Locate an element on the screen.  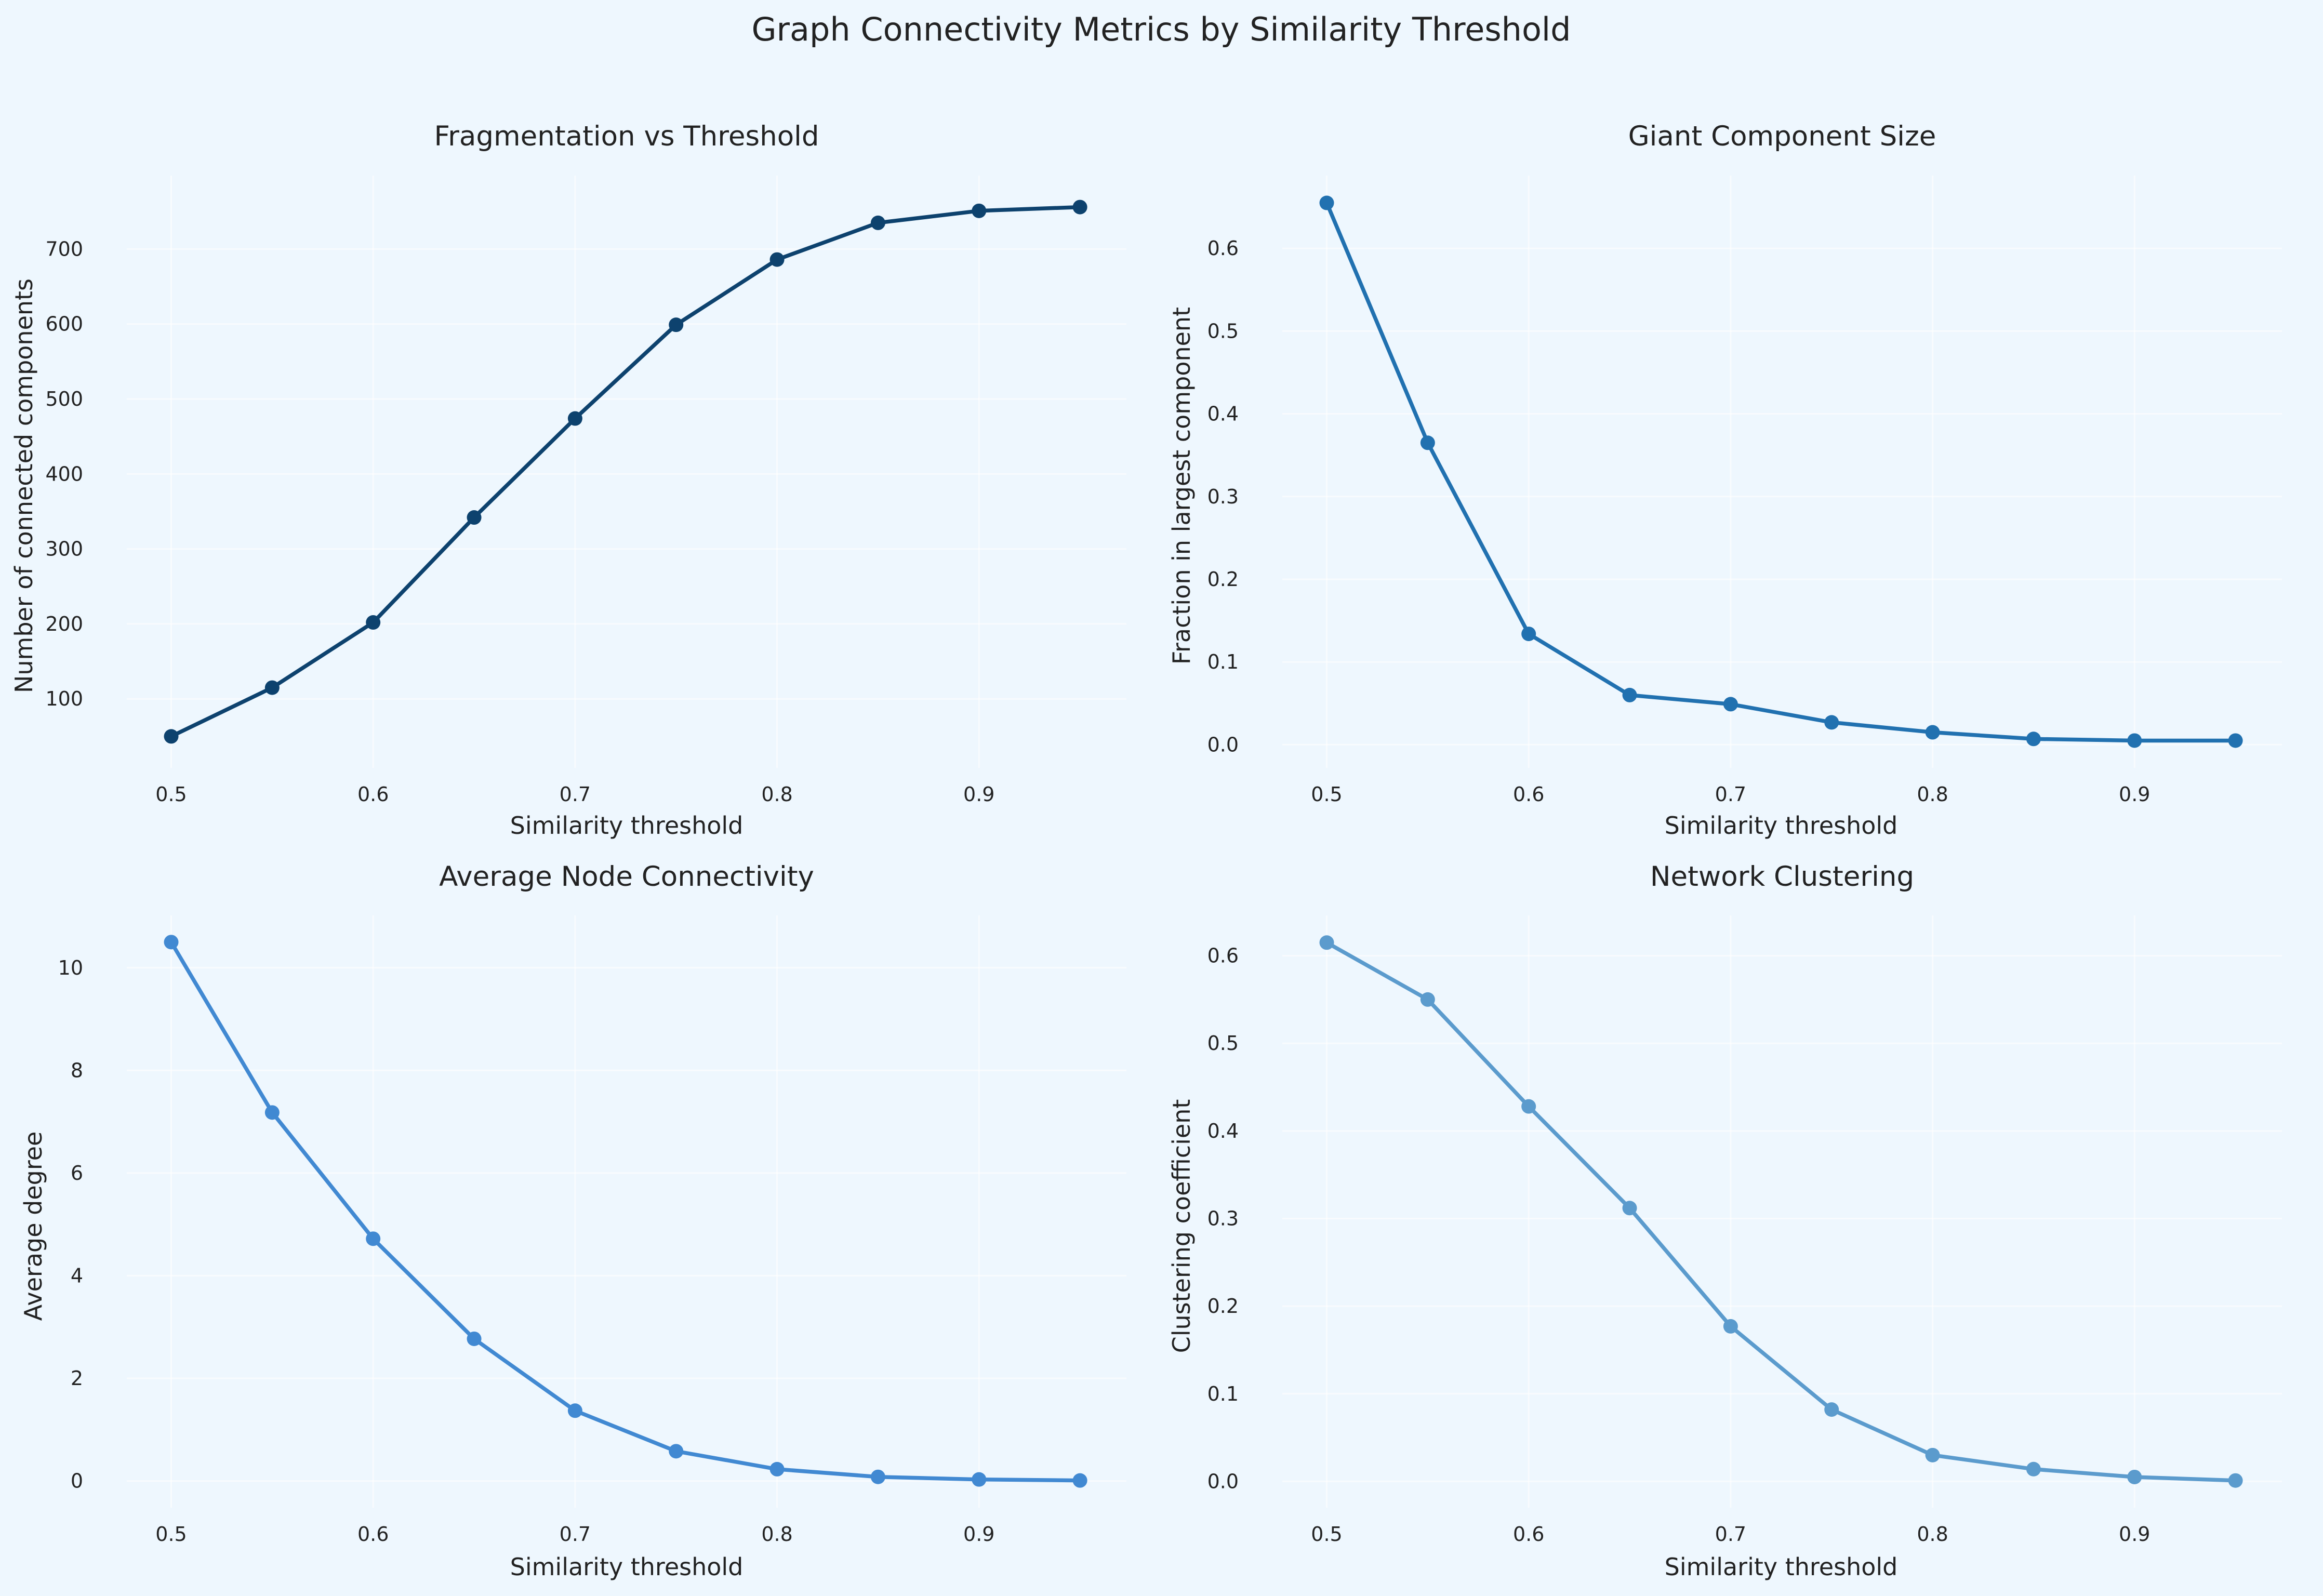
y-tick-label: 700 is located at coordinates (64, 248).